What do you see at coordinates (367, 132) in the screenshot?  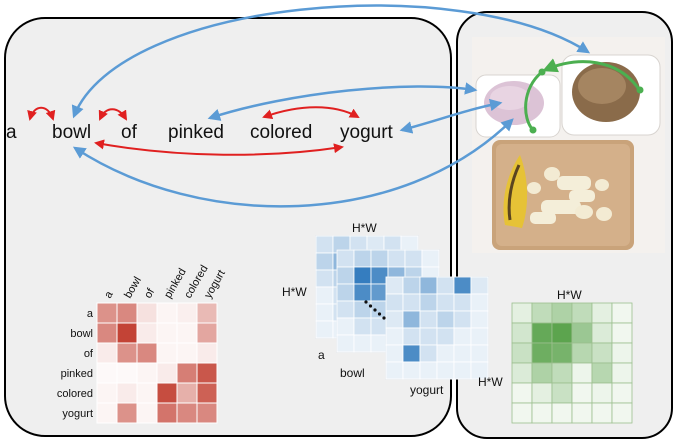 I see `word-yogurt: yogurt` at bounding box center [367, 132].